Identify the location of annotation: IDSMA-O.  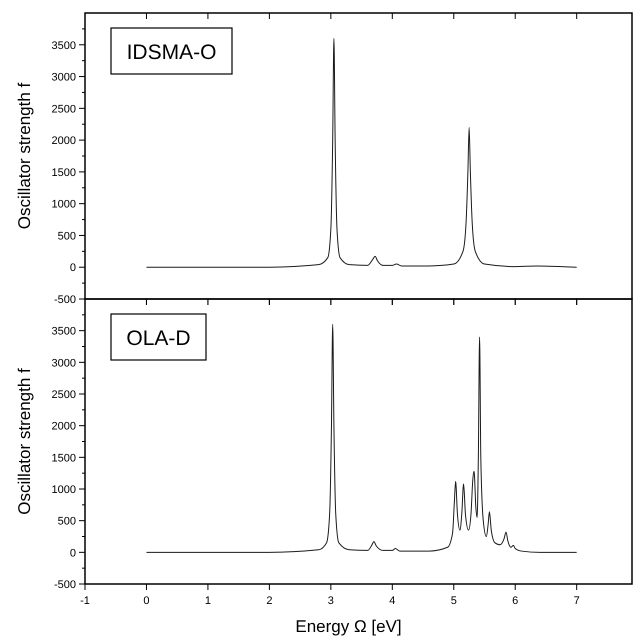
(171, 52).